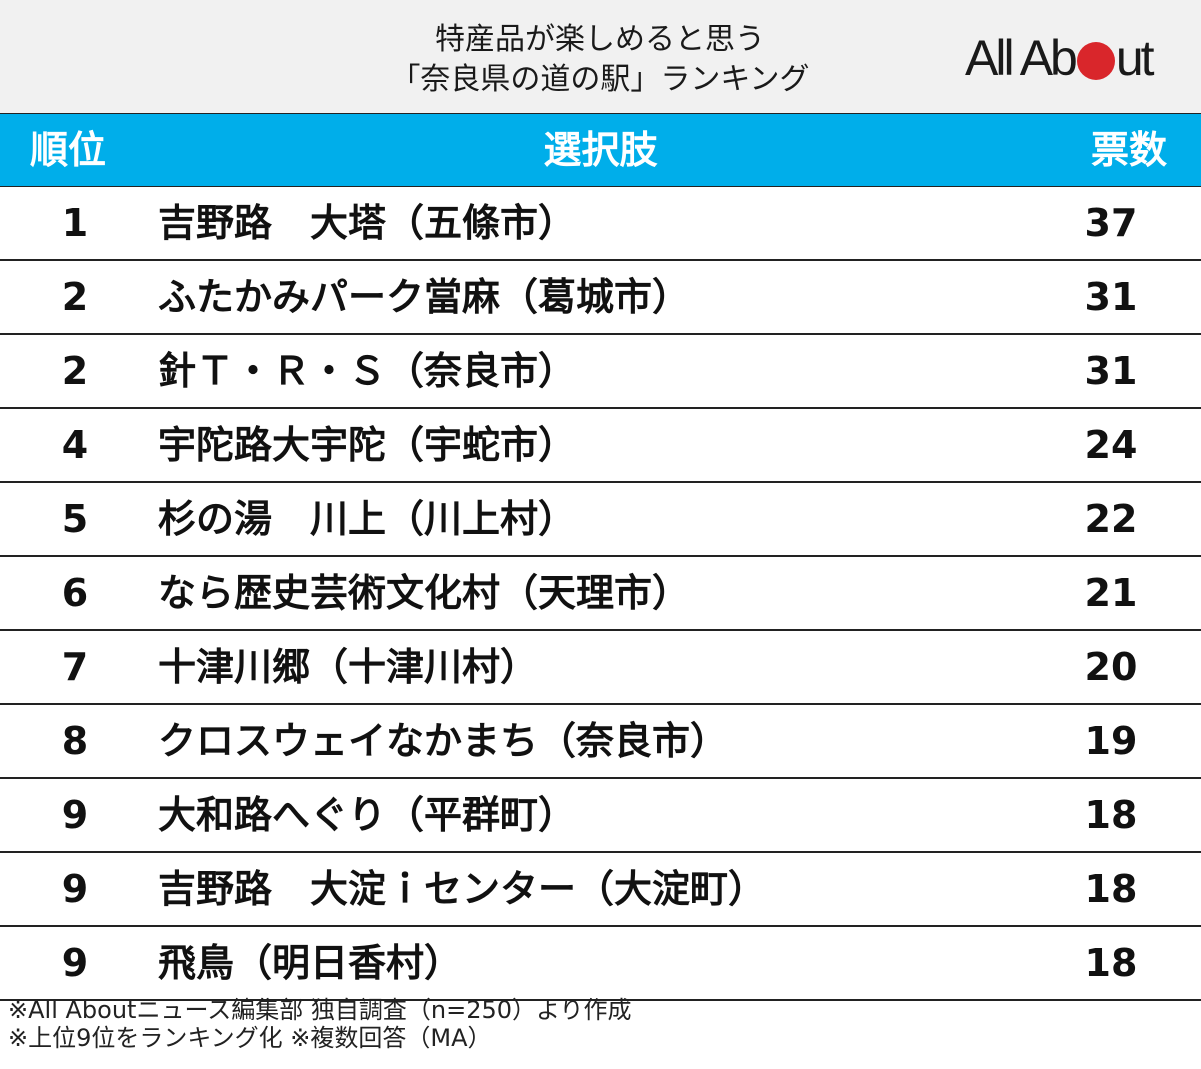  Describe the element at coordinates (443, 741) in the screenshot. I see `row-name: クロスウェイなかまち（奈良市）` at that location.